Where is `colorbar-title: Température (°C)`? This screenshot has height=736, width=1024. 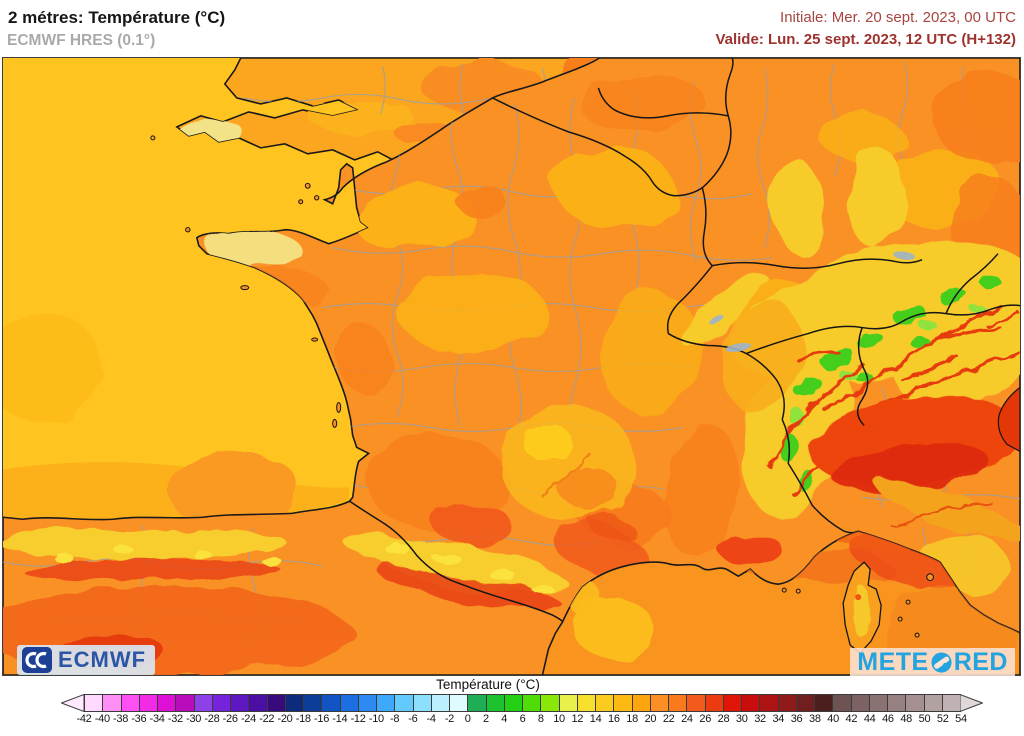
colorbar-title: Température (°C) is located at coordinates (488, 684).